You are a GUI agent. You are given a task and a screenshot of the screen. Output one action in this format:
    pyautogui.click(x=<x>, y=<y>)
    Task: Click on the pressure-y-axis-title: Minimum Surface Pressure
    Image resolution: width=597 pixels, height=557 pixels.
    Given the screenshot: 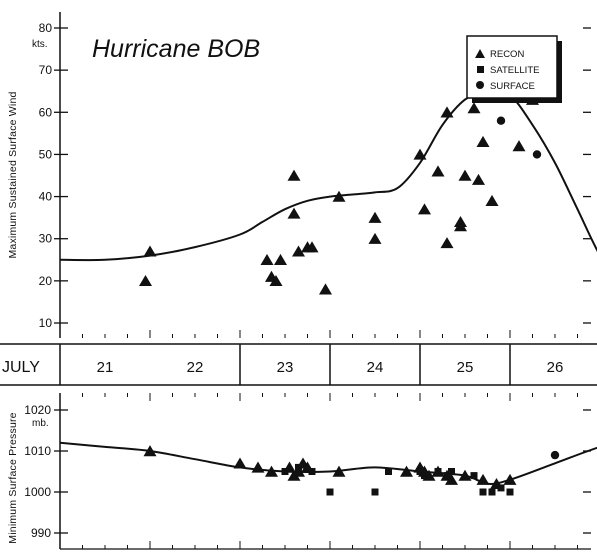 What is the action you would take?
    pyautogui.click(x=13, y=477)
    